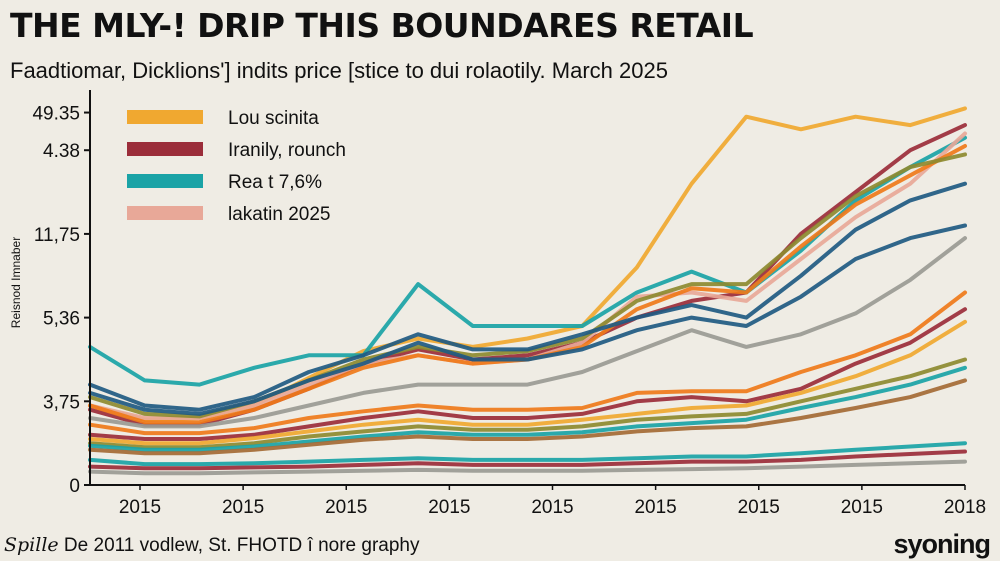  Describe the element at coordinates (61, 319) in the screenshot. I see `y-tick-label: 5,36` at that location.